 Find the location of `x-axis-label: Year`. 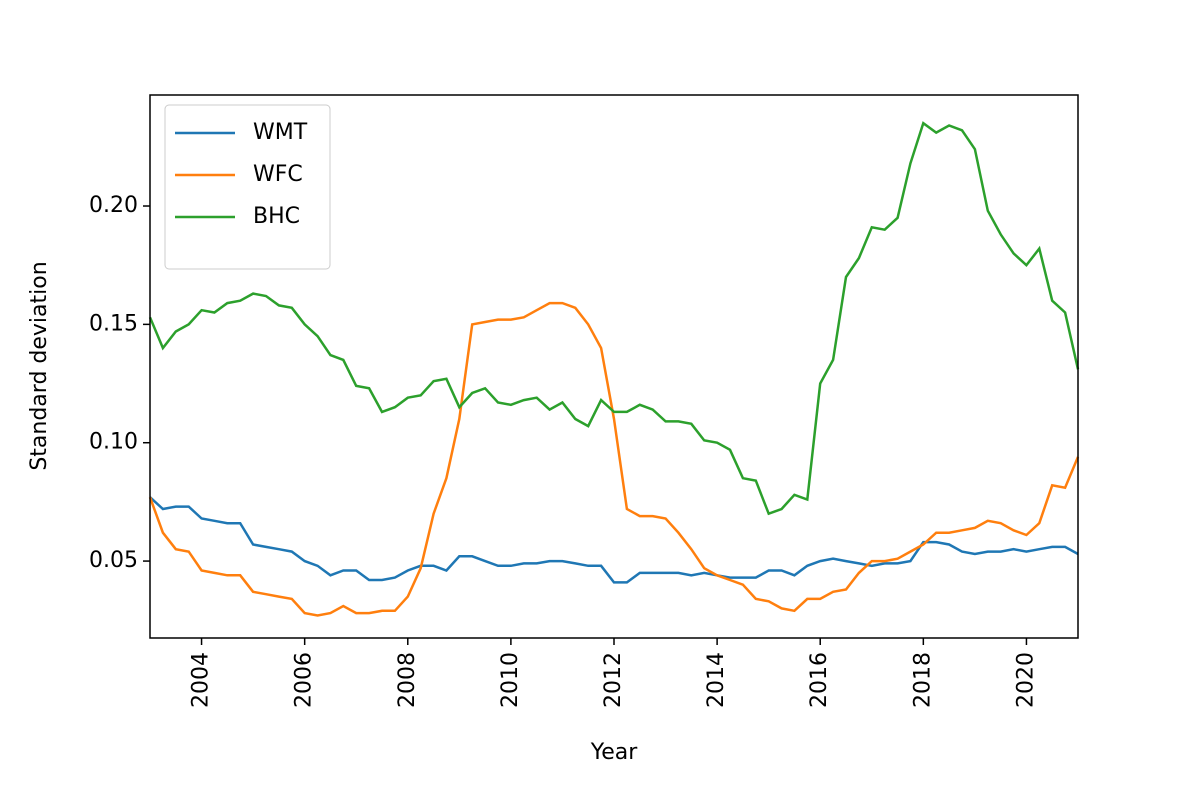

x-axis-label: Year is located at coordinates (614, 752).